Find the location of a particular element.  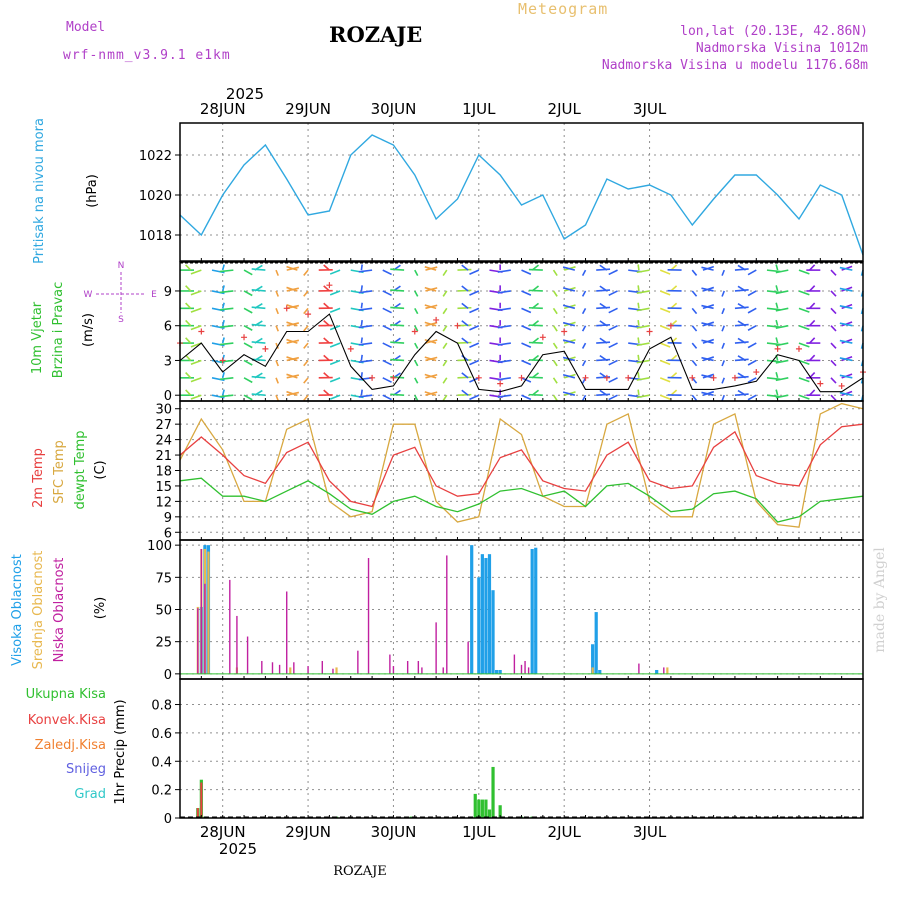

pressure-ylabel: Pritisak na nivou mora is located at coordinates (39, 191).